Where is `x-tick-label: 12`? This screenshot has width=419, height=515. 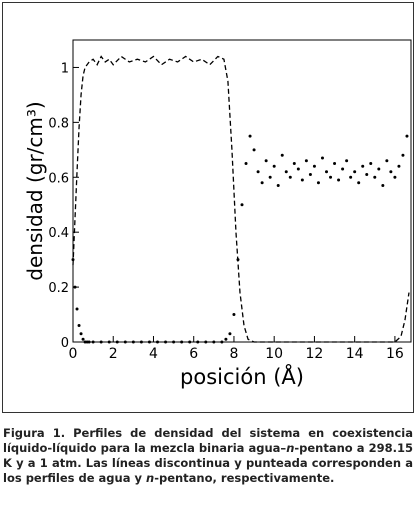
x-tick-label: 12 is located at coordinates (315, 354).